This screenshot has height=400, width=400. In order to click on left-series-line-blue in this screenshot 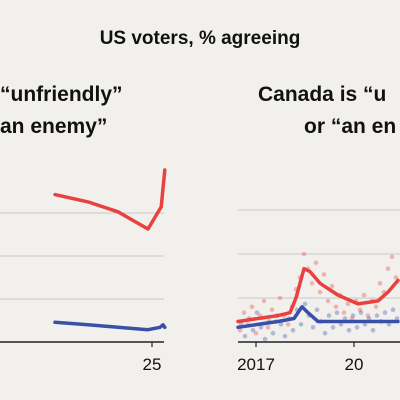, I will do `click(110, 326)`.